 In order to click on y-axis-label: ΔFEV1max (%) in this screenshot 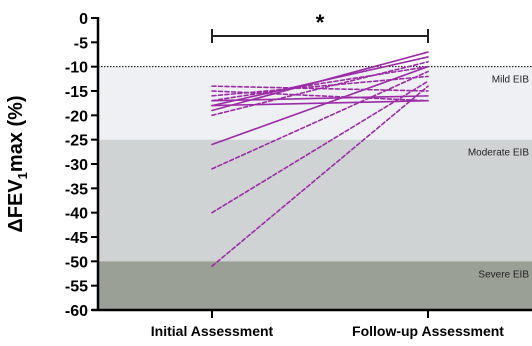, I will do `click(17, 163)`.